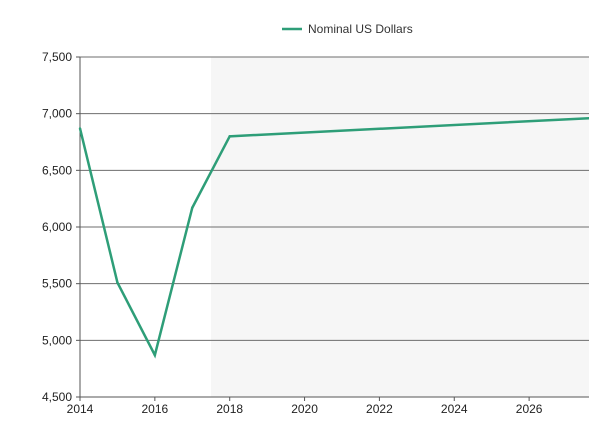  What do you see at coordinates (57, 397) in the screenshot?
I see `y-tick-label: 4,500` at bounding box center [57, 397].